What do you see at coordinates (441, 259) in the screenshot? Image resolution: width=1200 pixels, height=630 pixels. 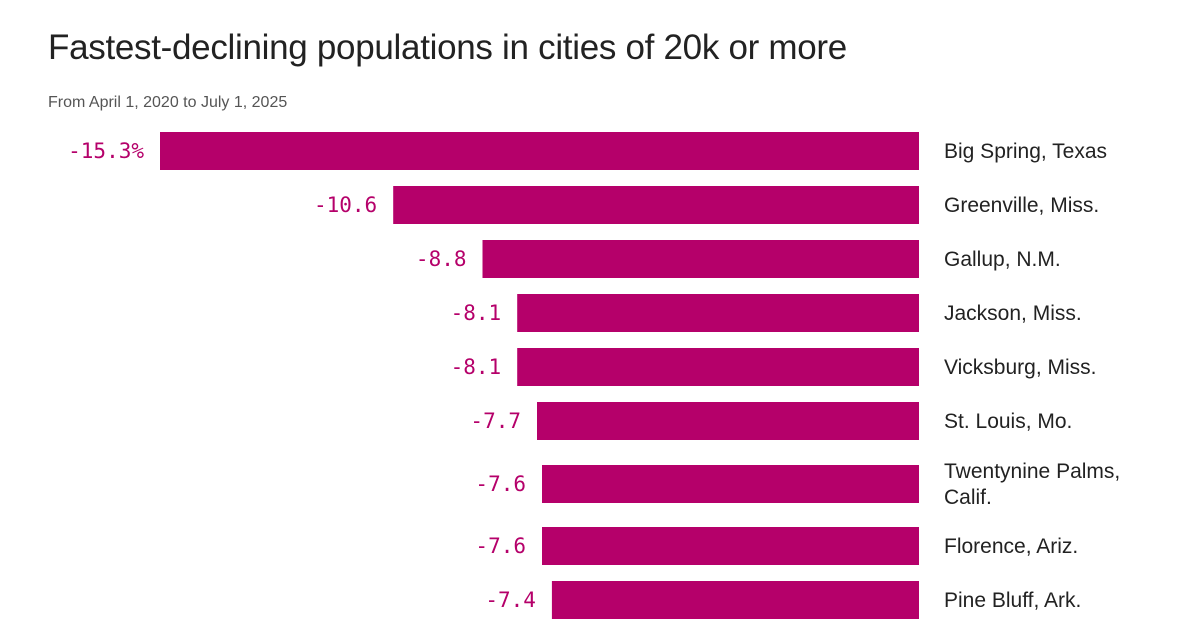 I see `value-label: -8.8` at bounding box center [441, 259].